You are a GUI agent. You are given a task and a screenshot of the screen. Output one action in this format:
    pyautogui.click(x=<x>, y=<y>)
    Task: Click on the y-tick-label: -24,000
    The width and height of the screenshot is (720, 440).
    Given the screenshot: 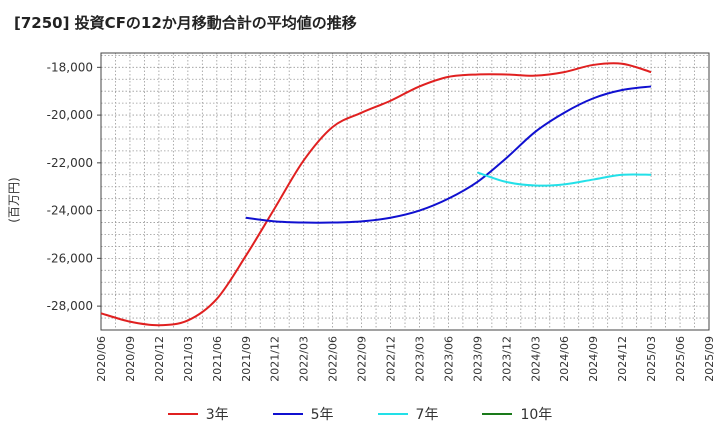 What is the action you would take?
    pyautogui.click(x=70, y=211)
    